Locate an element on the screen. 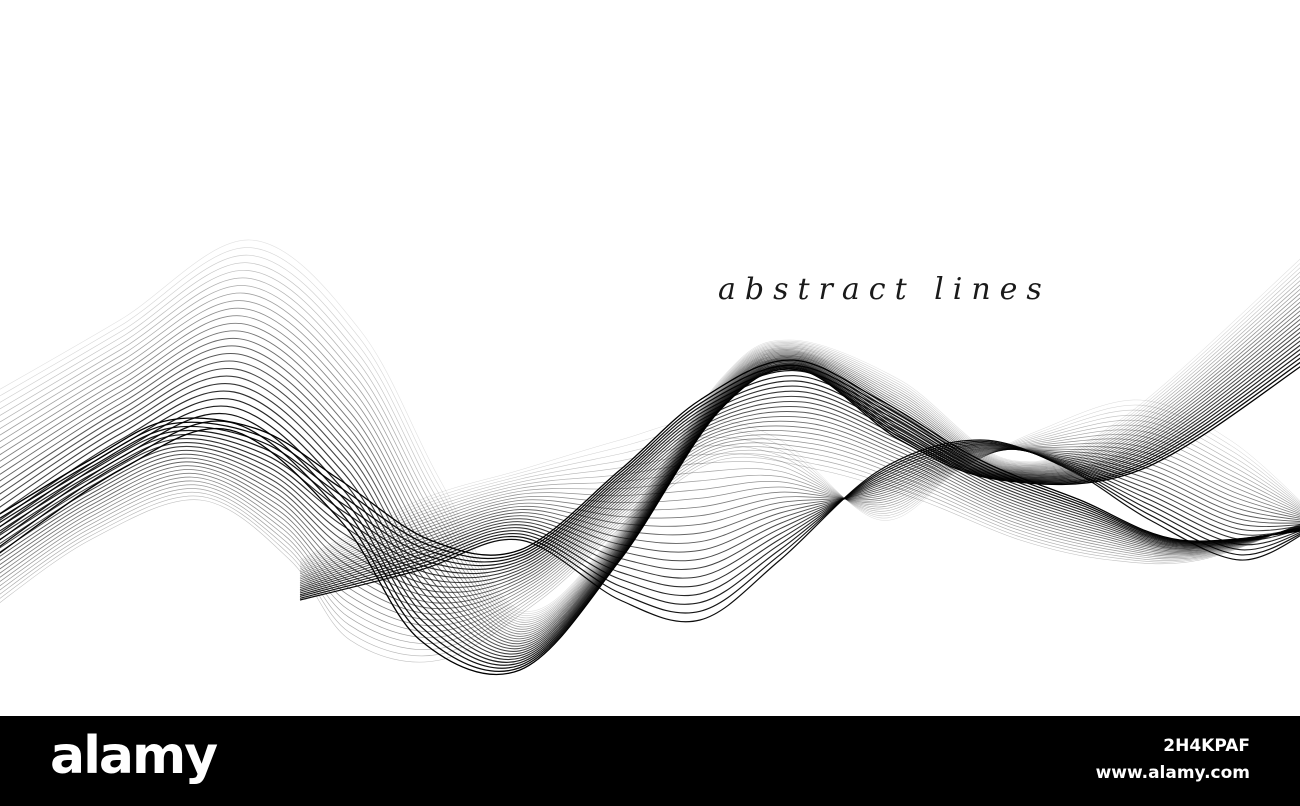 This screenshot has height=806, width=1300. artwork-caption: abstract lines is located at coordinates (884, 289).